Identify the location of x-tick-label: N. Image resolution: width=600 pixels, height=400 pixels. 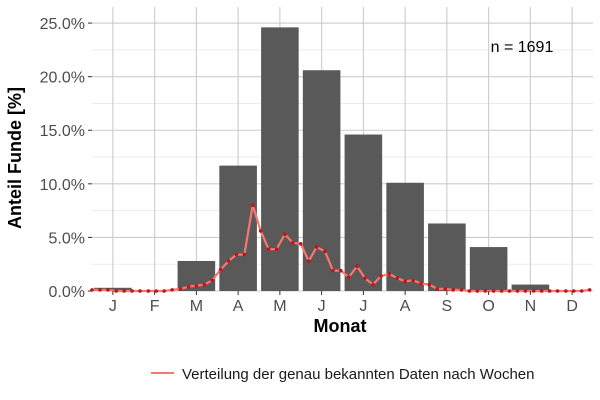
(531, 306).